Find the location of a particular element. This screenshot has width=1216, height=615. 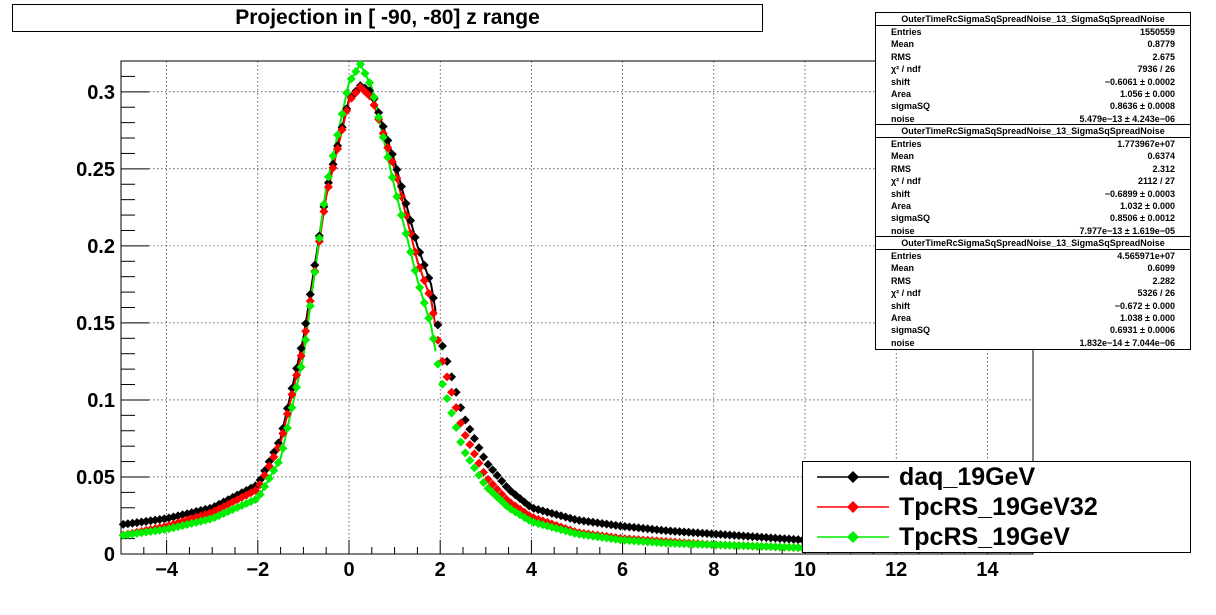

stats-row: Area 1.032 ± 0.000 is located at coordinates (1033, 206).